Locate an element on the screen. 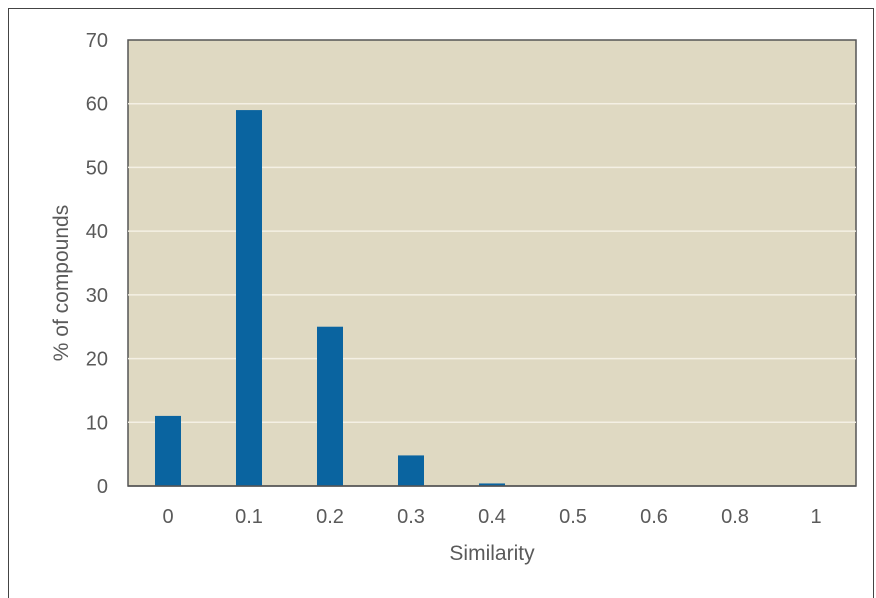  x-tick-label: 0.4 is located at coordinates (492, 517).